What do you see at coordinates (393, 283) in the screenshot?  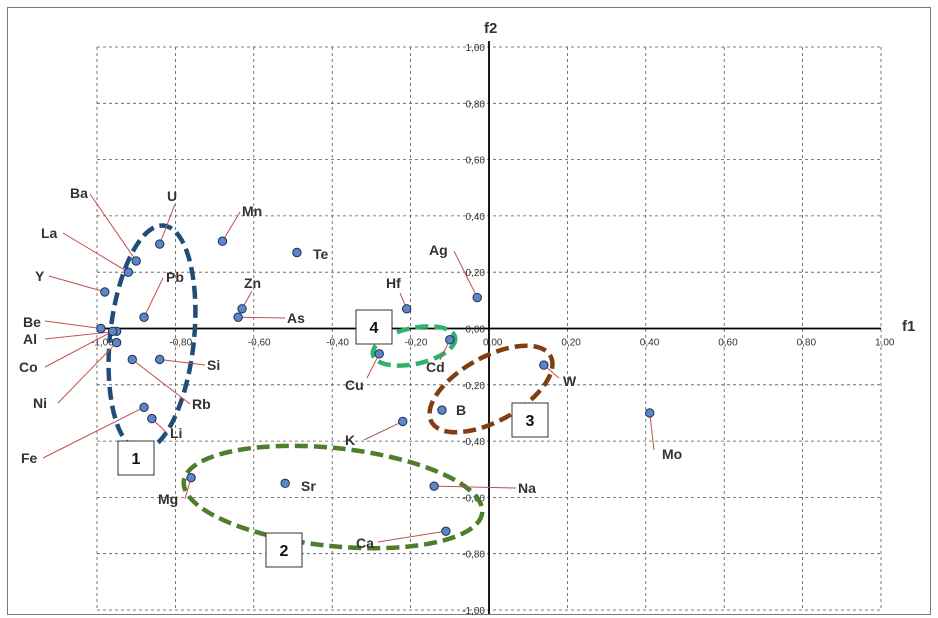 I see `point-label: Hf` at bounding box center [393, 283].